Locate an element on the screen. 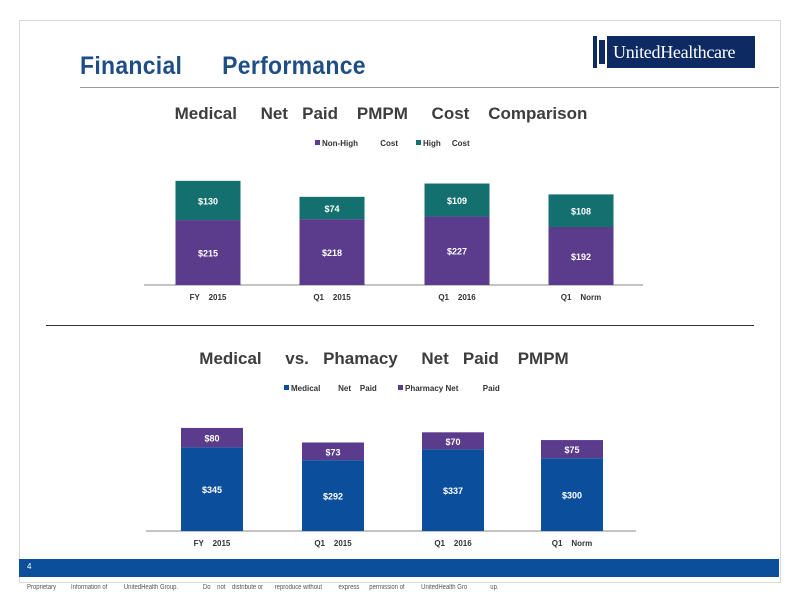 This screenshot has width=800, height=601. legend-label: Pharmacy Net Paid is located at coordinates (452, 388).